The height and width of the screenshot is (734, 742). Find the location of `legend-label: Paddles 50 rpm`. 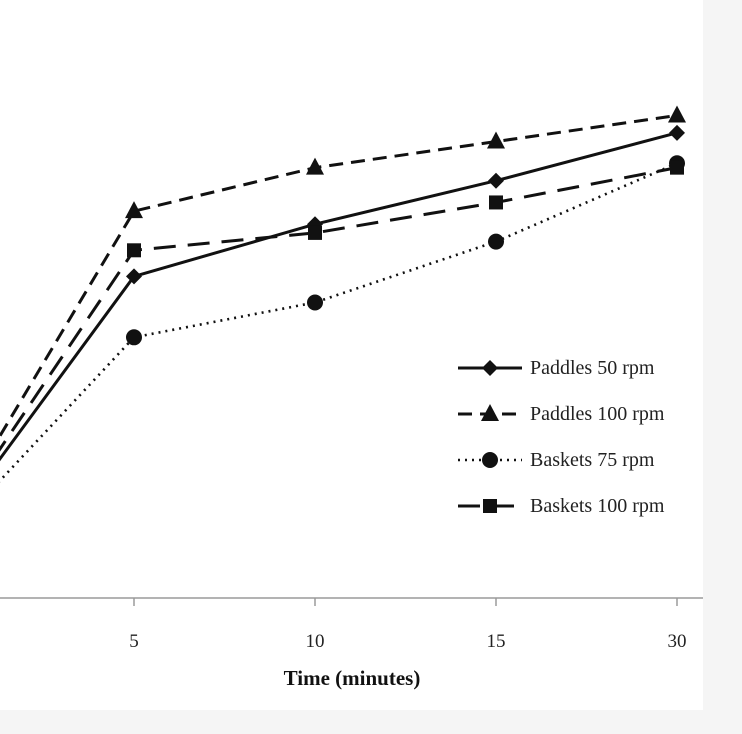

legend-label: Paddles 50 rpm is located at coordinates (592, 368).